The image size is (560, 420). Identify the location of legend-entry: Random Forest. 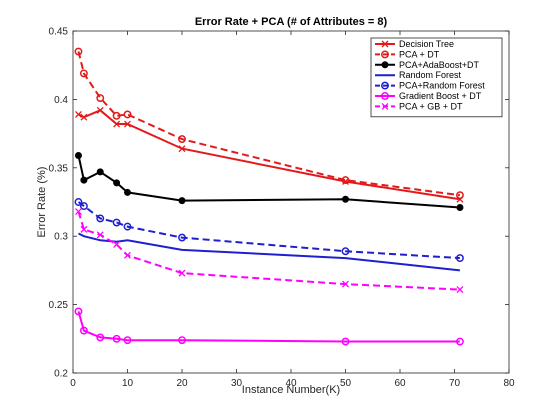
(418, 75).